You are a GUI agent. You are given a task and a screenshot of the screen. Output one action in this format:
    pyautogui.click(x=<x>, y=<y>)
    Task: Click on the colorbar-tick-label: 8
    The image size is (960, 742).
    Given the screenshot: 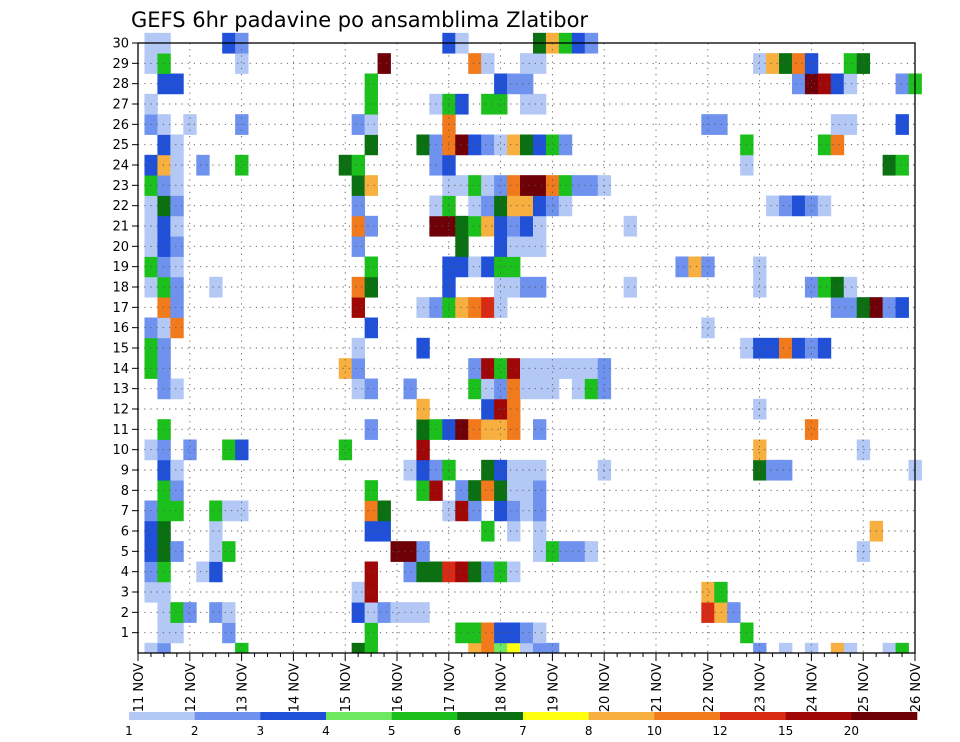 What is the action you would take?
    pyautogui.click(x=589, y=731)
    